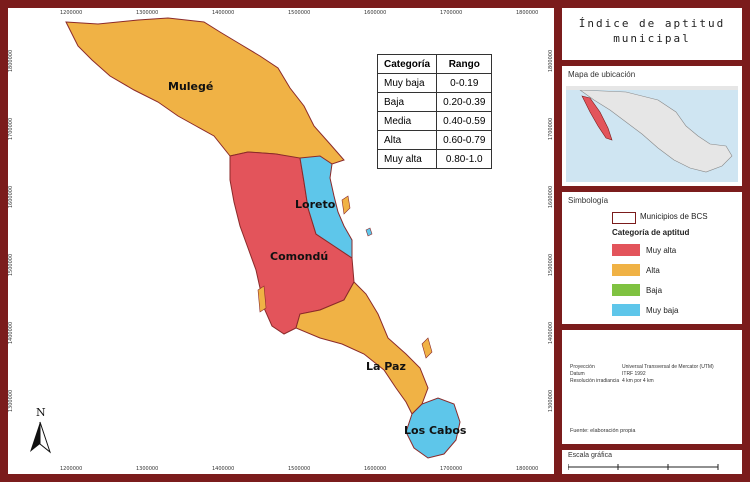 The height and width of the screenshot is (482, 750). I want to click on north-arrow-icon: N, so click(41, 430).